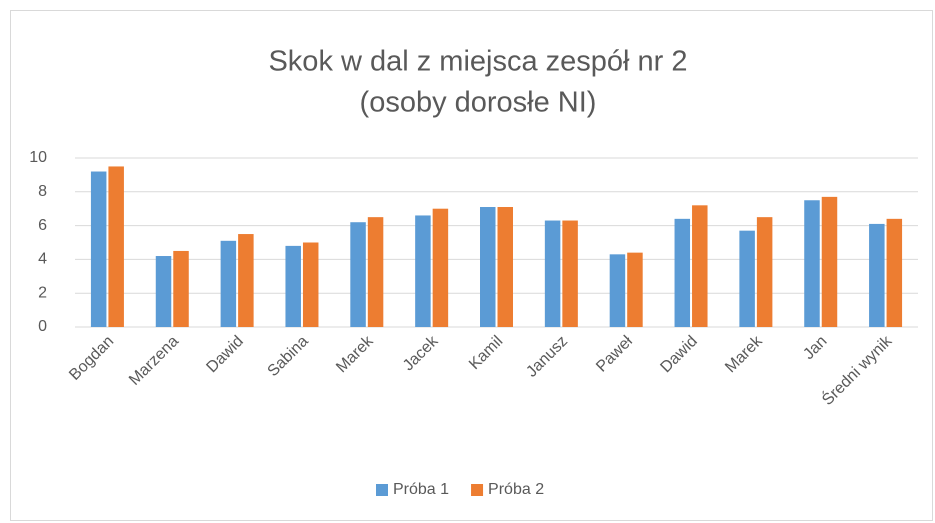  What do you see at coordinates (421, 489) in the screenshot?
I see `legend-label: Próba 1` at bounding box center [421, 489].